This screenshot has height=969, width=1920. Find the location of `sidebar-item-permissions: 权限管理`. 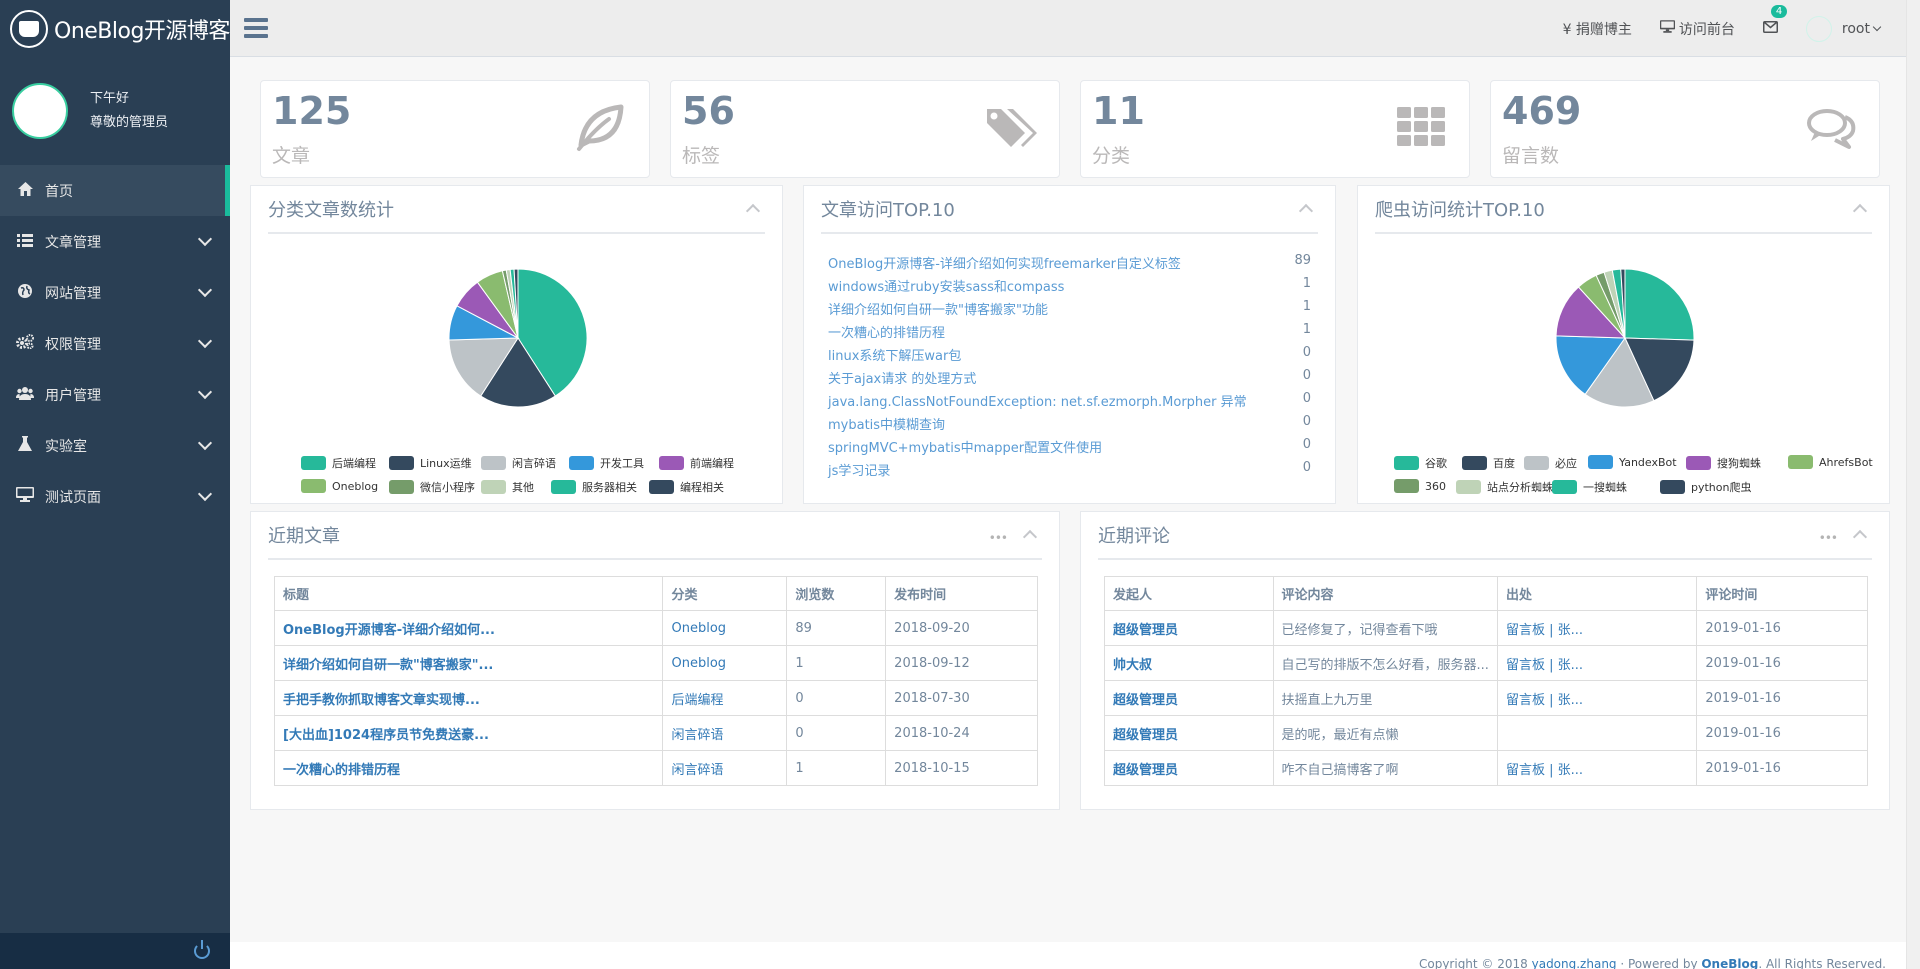

sidebar-item-permissions: 权限管理 is located at coordinates (115, 343).